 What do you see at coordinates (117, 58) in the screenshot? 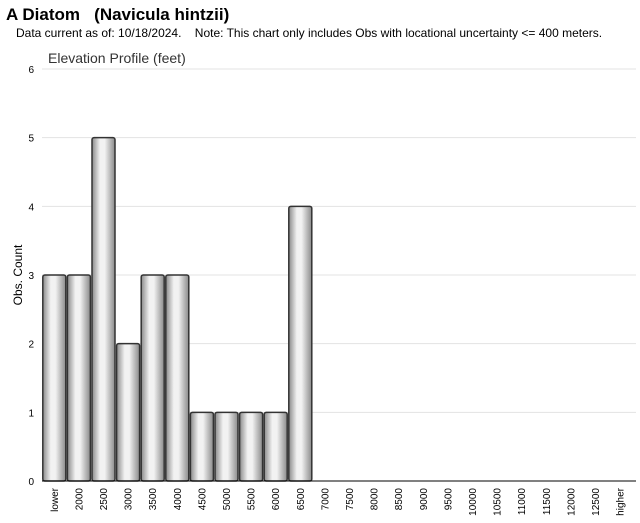
I see `chart-title: Elevation Profile (feet)` at bounding box center [117, 58].